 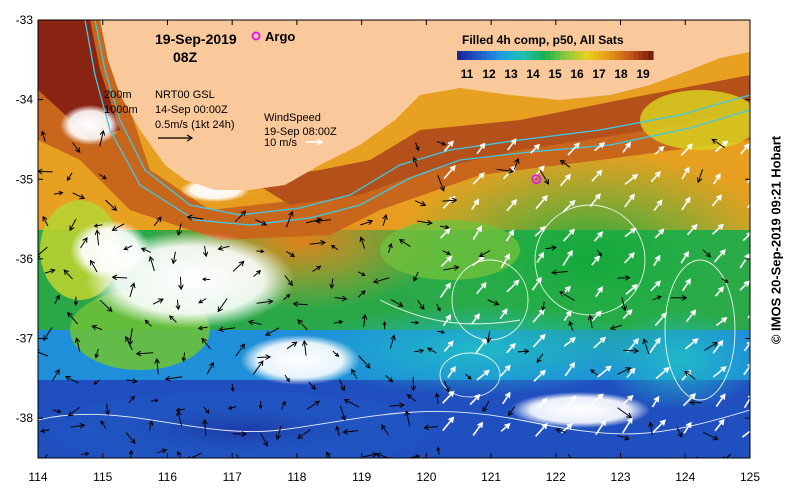 What do you see at coordinates (300, 132) in the screenshot?
I see `wind-date: 19-Sep 08:00Z` at bounding box center [300, 132].